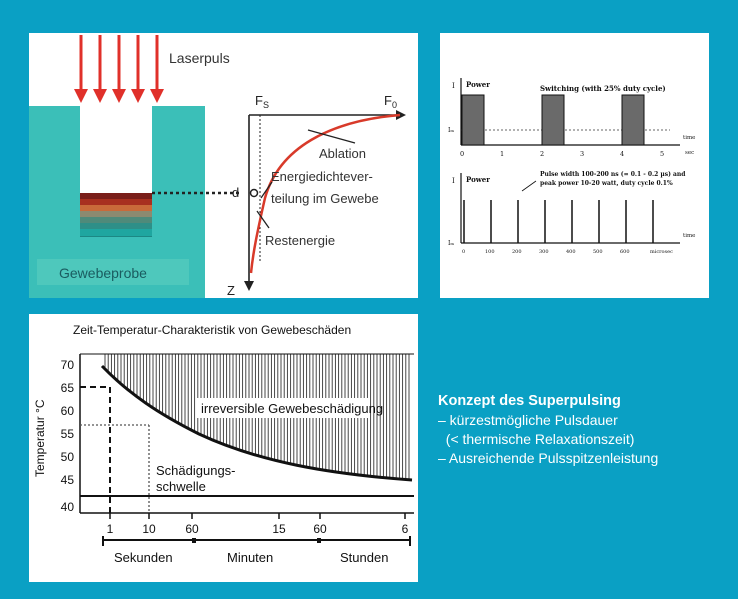 The height and width of the screenshot is (599, 738). I want to click on d-label: d, so click(235, 192).